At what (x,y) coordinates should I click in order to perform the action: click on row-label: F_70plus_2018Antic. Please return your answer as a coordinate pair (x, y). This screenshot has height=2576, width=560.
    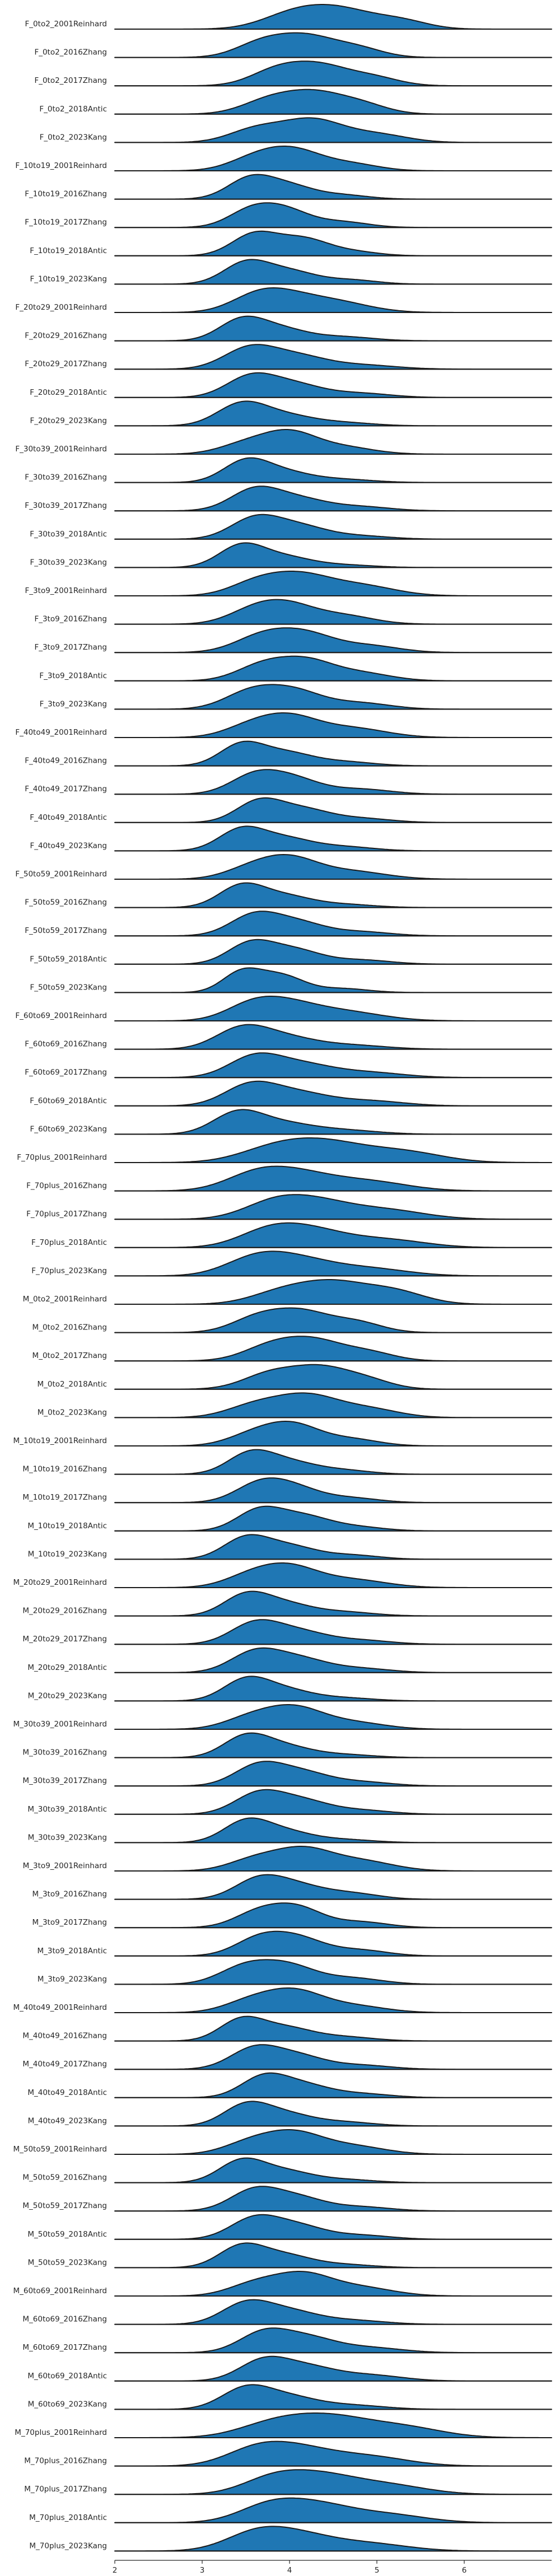
    Looking at the image, I should click on (69, 1243).